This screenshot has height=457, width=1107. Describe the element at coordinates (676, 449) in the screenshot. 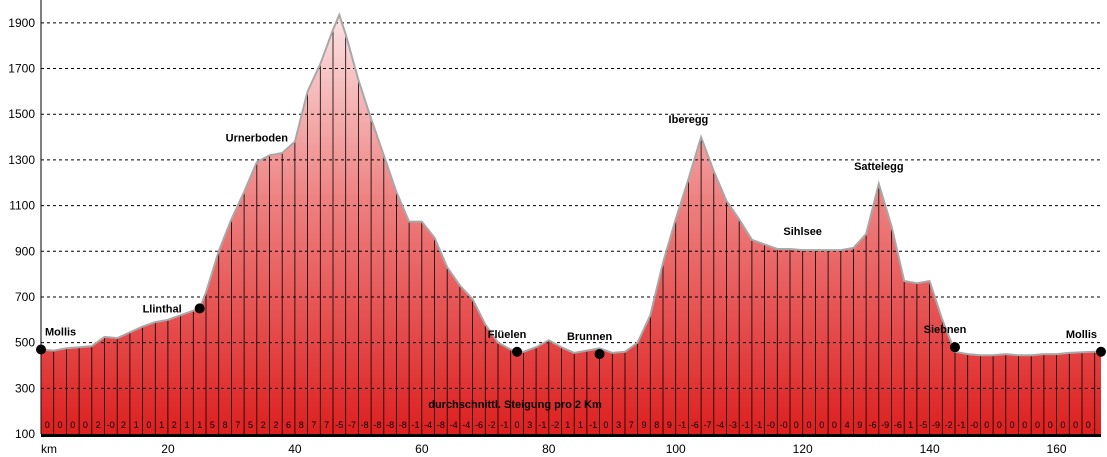

I see `x-tick-label: 100` at that location.